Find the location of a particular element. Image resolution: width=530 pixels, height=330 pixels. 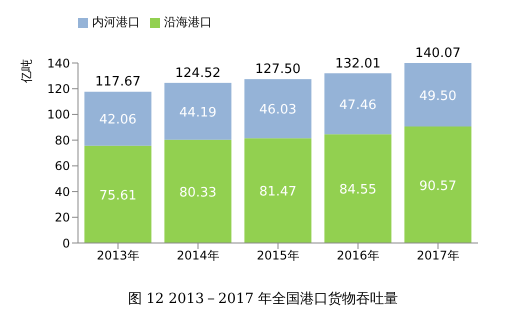

y-tick-label: 100 is located at coordinates (58, 115).